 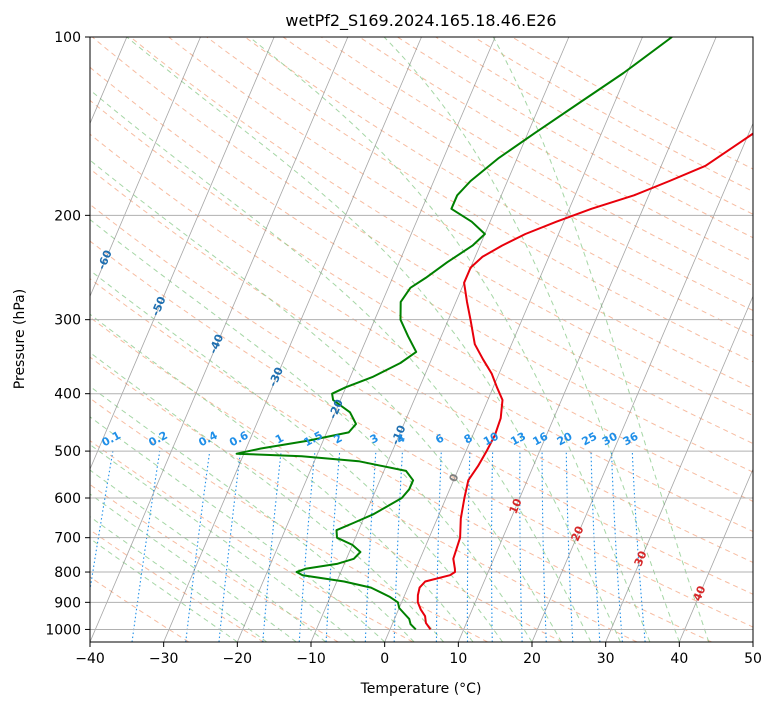 What do you see at coordinates (541, 439) in the screenshot?
I see `mixing-ratio-label: 16` at bounding box center [541, 439].